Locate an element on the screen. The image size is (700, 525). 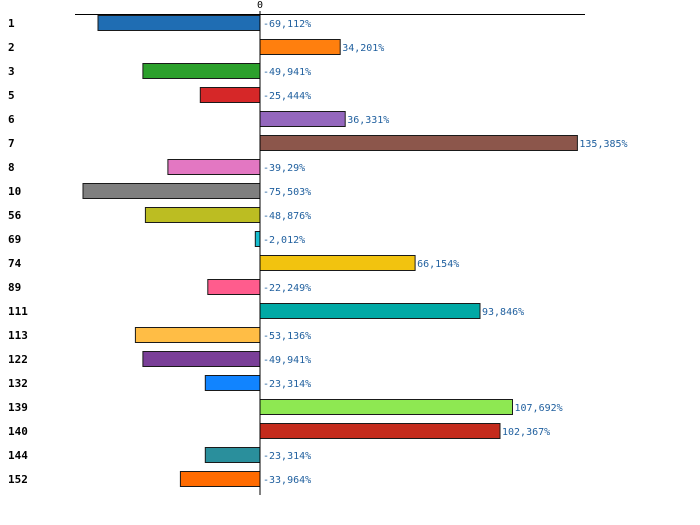
category-label: 7 is located at coordinates (11, 143).